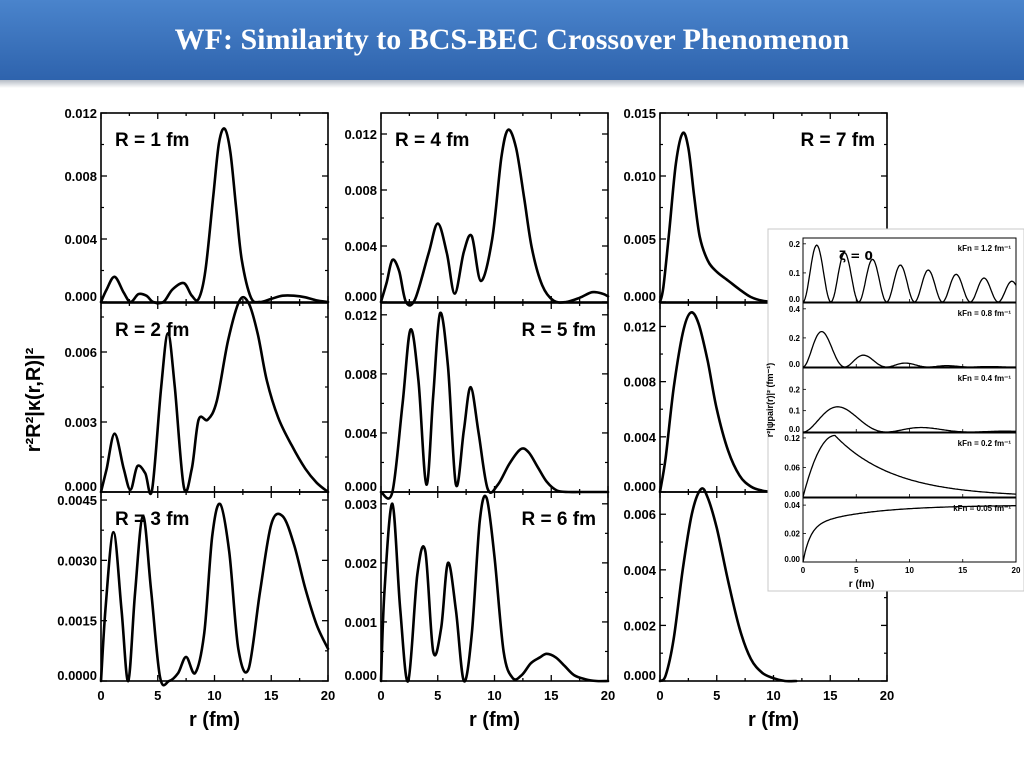 The image size is (1024, 768). What do you see at coordinates (792, 467) in the screenshot?
I see `inset-y-tick-label: 0.06` at bounding box center [792, 467].